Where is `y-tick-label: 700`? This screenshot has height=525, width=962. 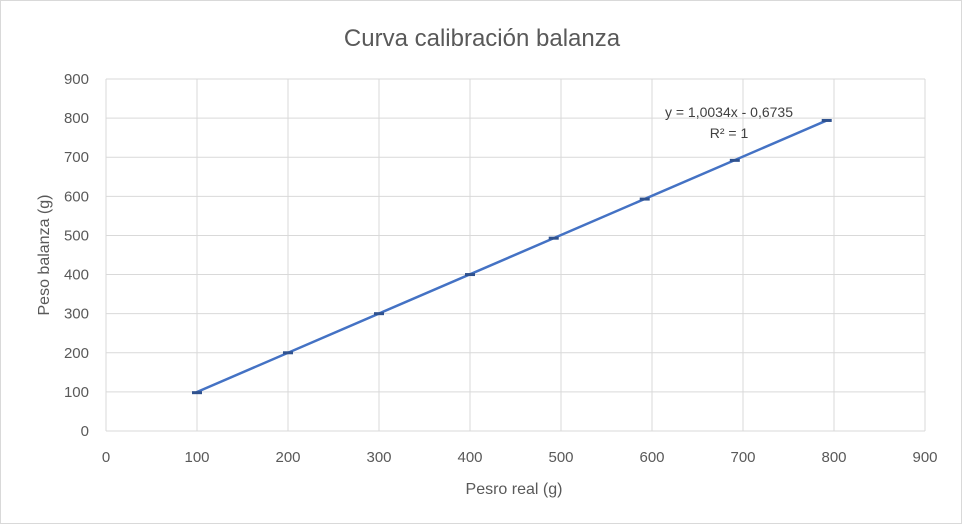
y-tick-label: 700 is located at coordinates (76, 157).